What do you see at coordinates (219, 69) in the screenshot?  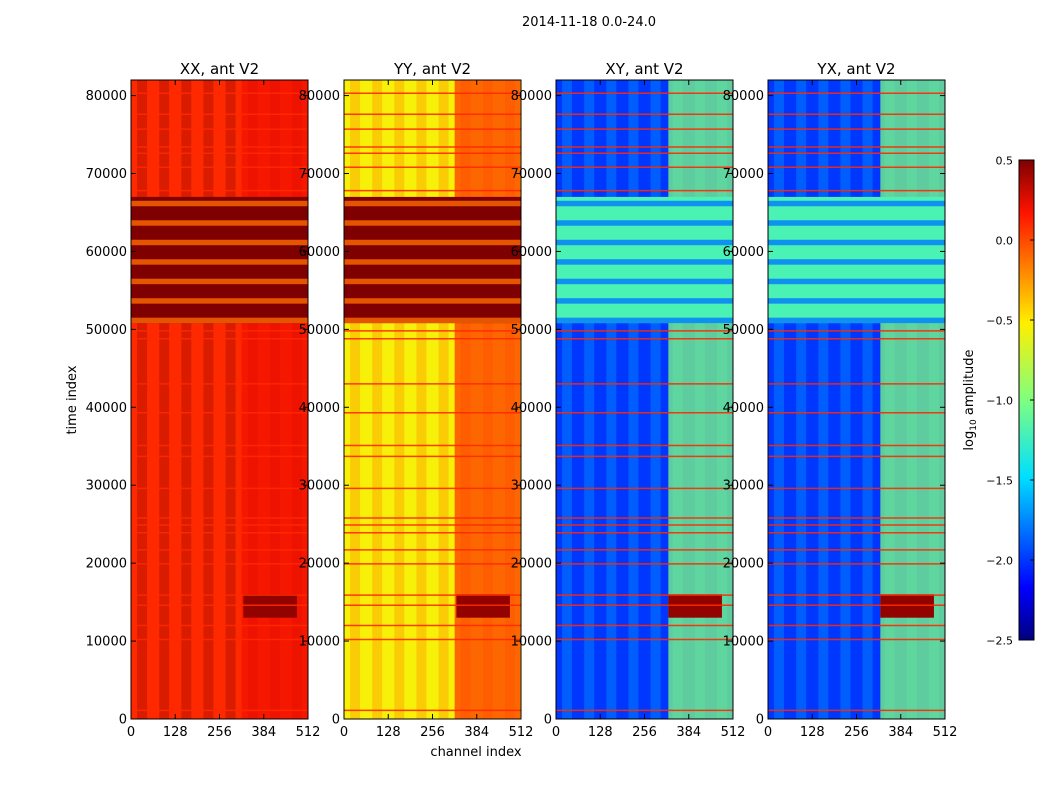 I see `panel-title: XX, ant V2` at bounding box center [219, 69].